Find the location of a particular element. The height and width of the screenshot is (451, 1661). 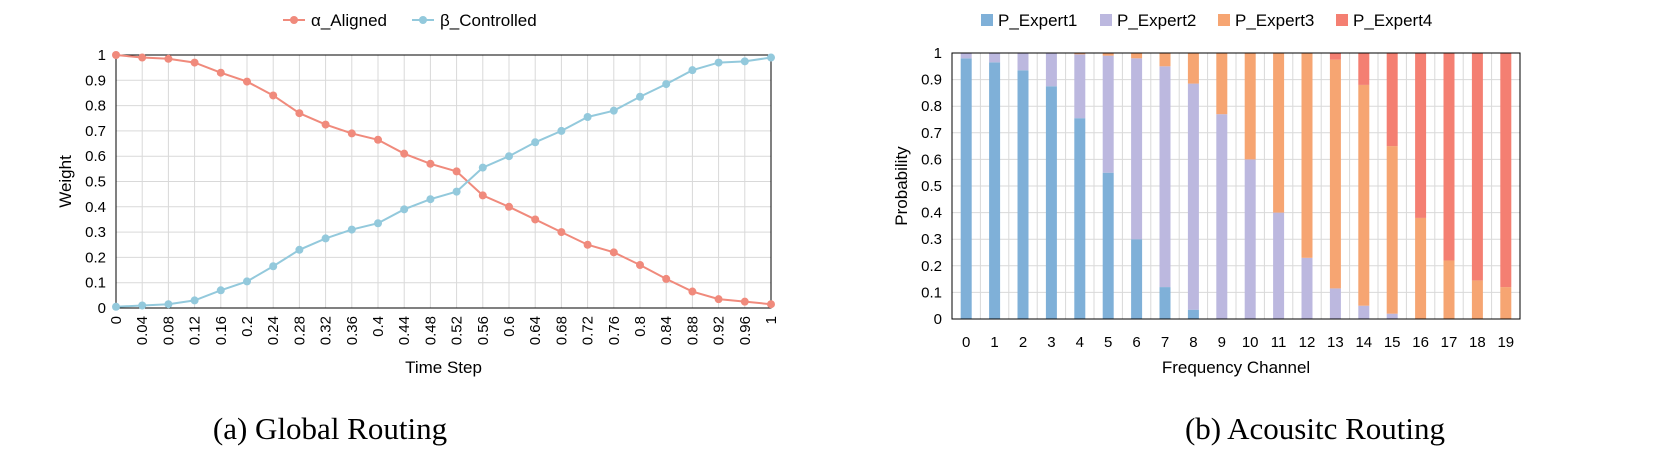

y-tick-label: 0 is located at coordinates (938, 319).